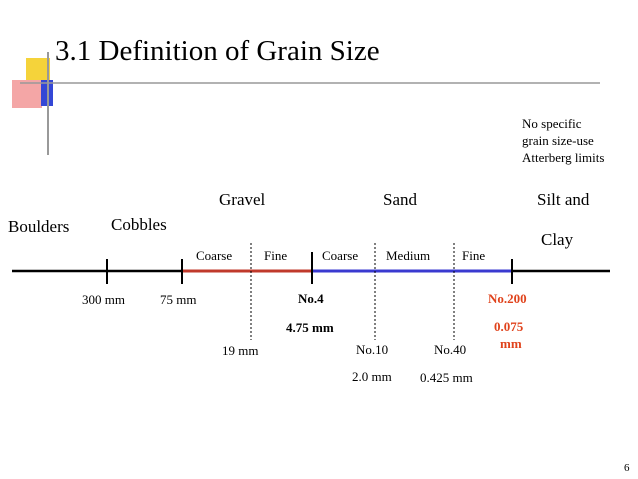 This screenshot has width=638, height=479. I want to click on label-sand-medium: Medium, so click(408, 255).